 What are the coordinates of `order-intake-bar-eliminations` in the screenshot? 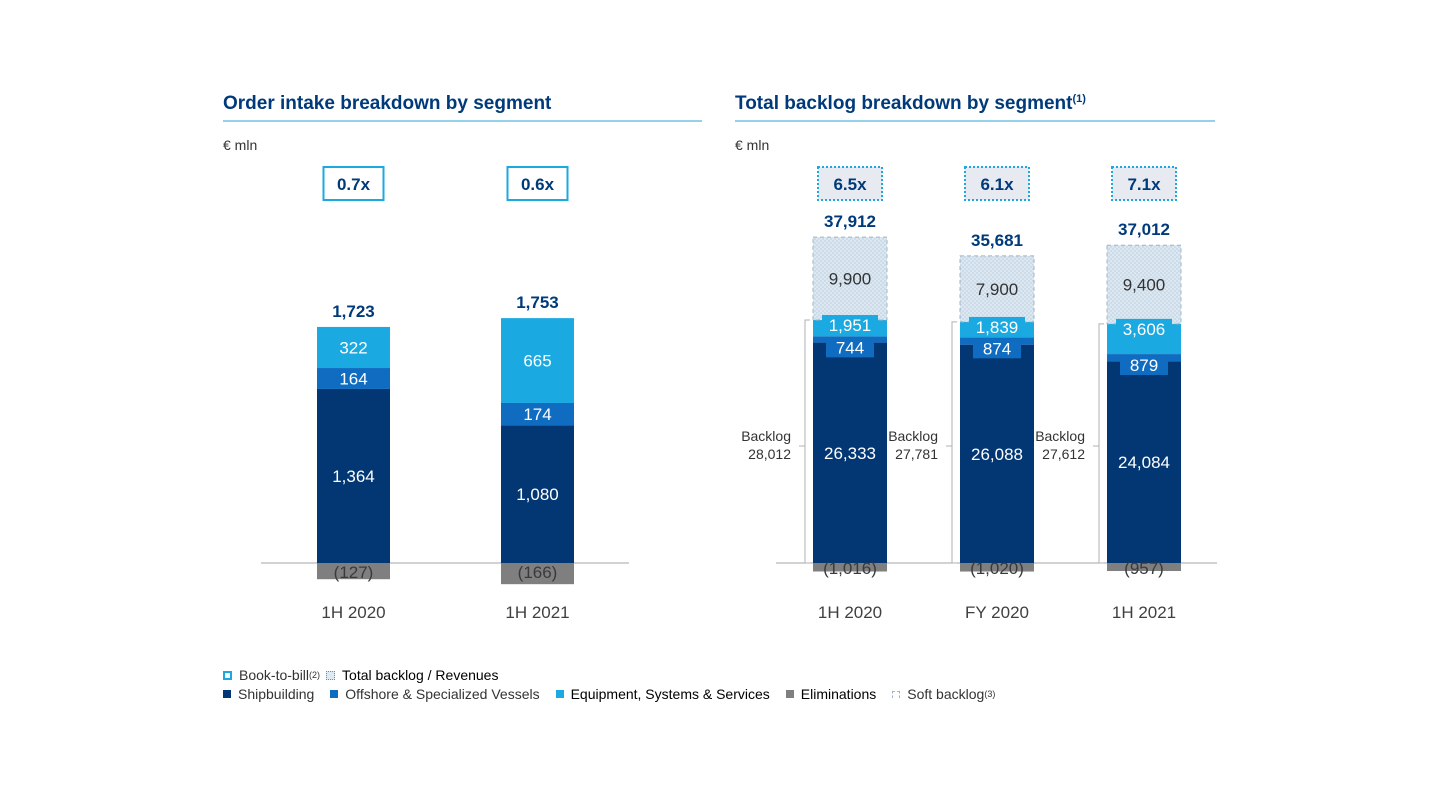 It's located at (537, 574).